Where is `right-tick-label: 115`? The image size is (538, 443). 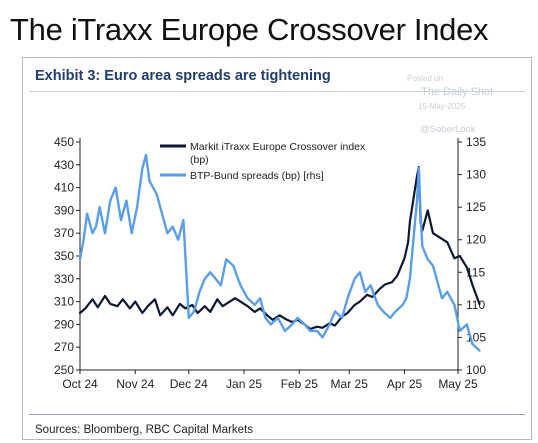
right-tick-label: 115 is located at coordinates (475, 272).